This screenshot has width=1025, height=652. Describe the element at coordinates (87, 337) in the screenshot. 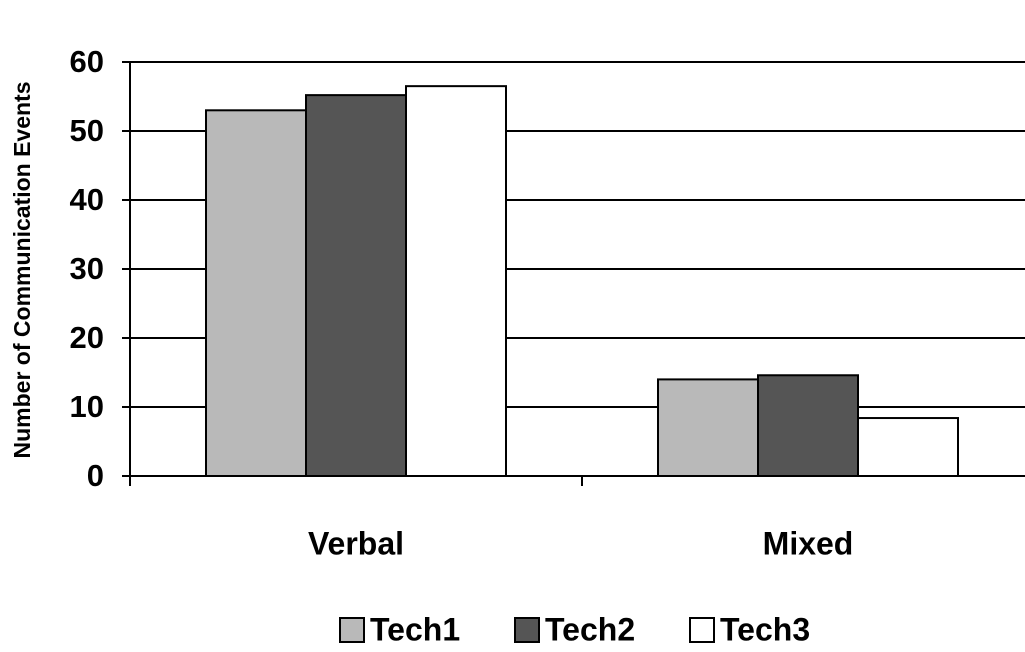

I see `y-tick-label: 20` at that location.